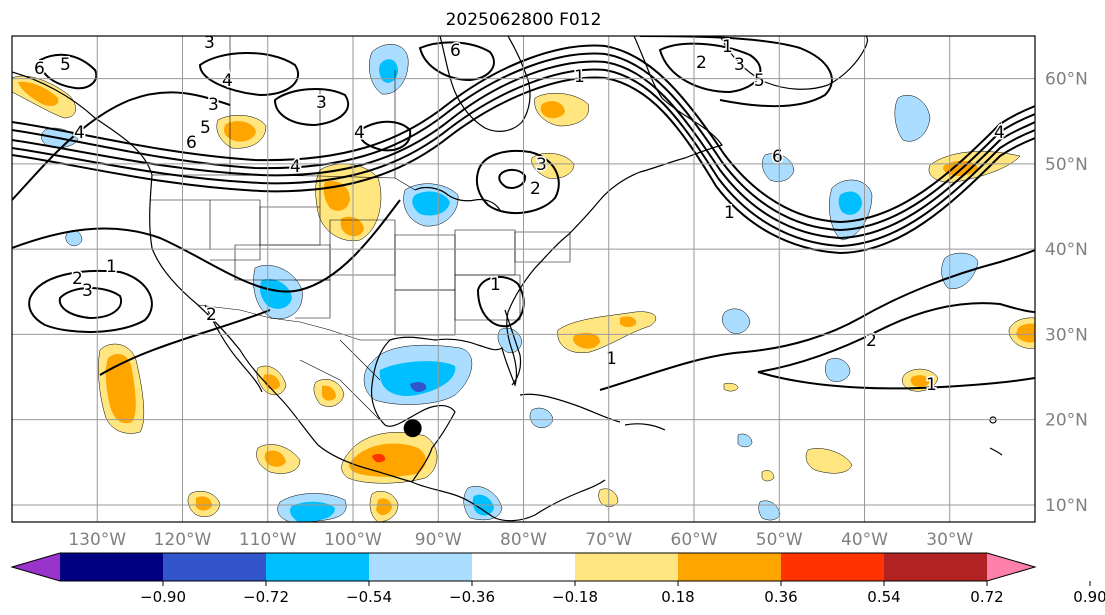  Describe the element at coordinates (694, 540) in the screenshot. I see `lon-tick-label: 60°W` at that location.